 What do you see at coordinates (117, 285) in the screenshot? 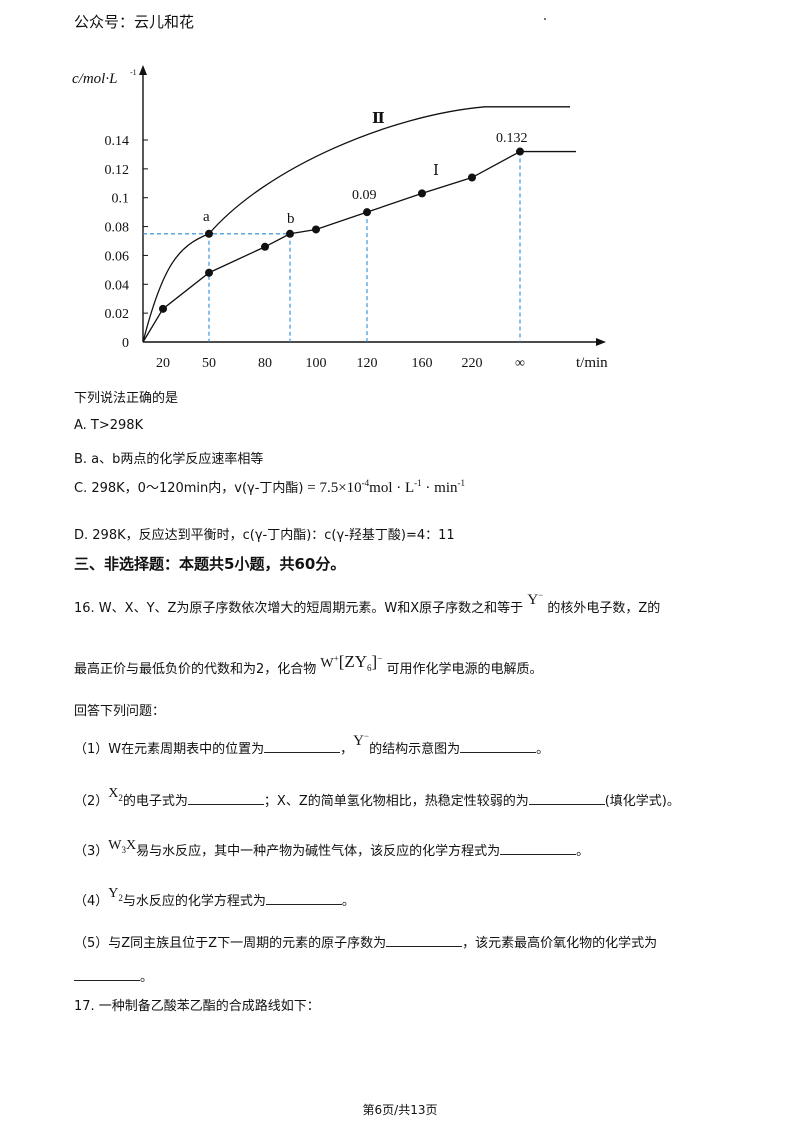
I see `y-tick-label: 0.04` at bounding box center [117, 285].